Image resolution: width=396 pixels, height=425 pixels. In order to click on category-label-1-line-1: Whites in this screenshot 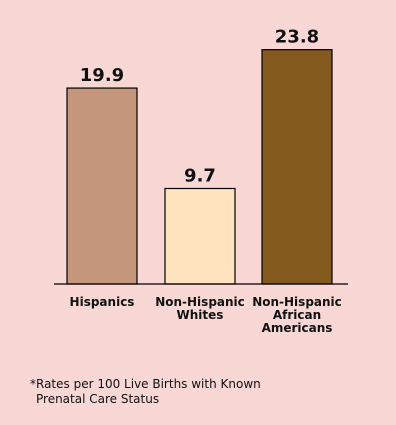, I will do `click(200, 315)`.